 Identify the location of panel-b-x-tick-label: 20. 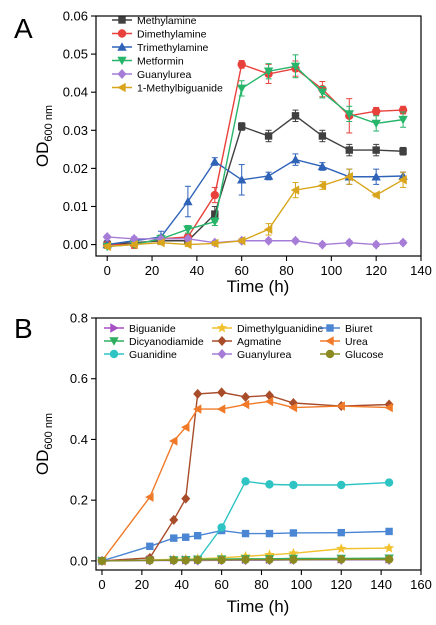
(142, 584).